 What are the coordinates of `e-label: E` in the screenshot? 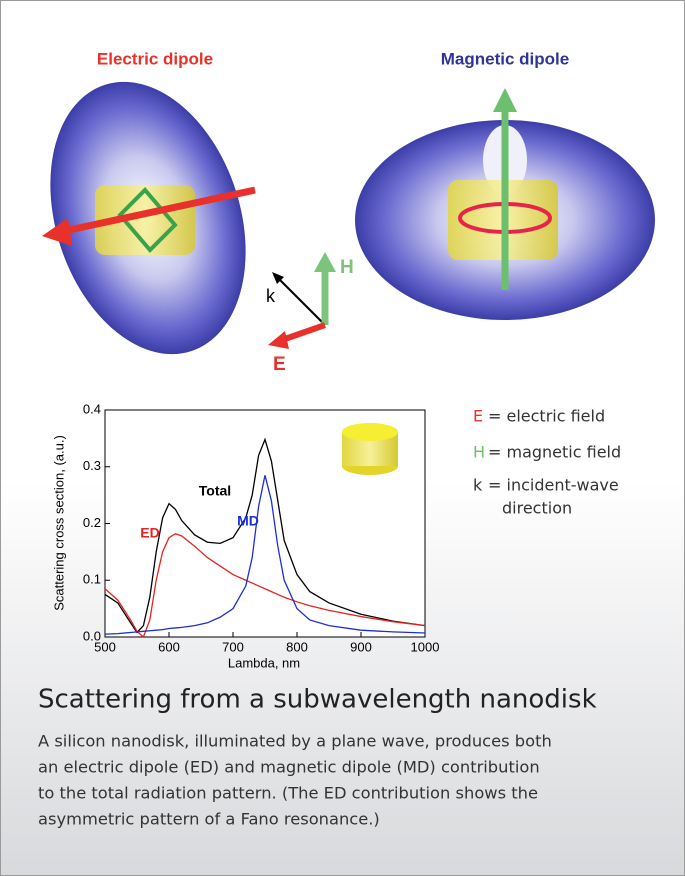 It's located at (279, 364).